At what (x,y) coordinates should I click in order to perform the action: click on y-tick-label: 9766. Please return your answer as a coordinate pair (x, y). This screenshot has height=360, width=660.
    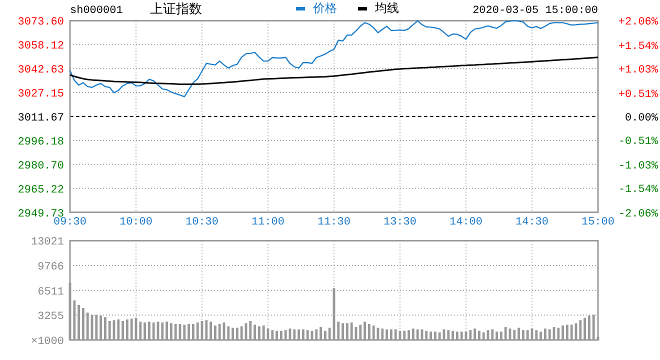
    Looking at the image, I should click on (51, 268).